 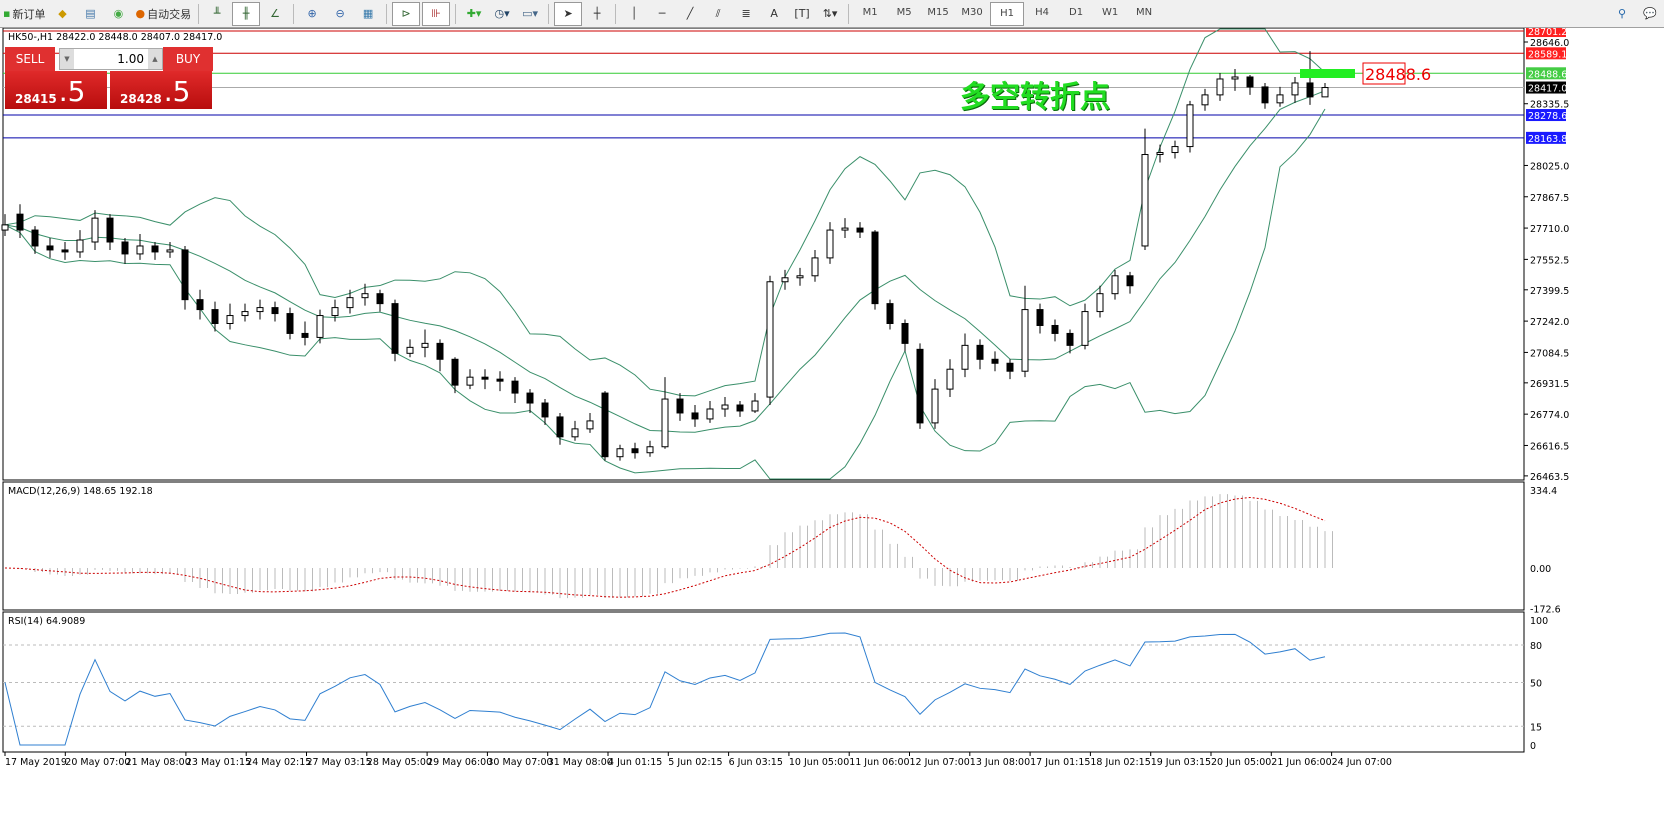 I want to click on timeframe-h1: H1, so click(x=1007, y=13).